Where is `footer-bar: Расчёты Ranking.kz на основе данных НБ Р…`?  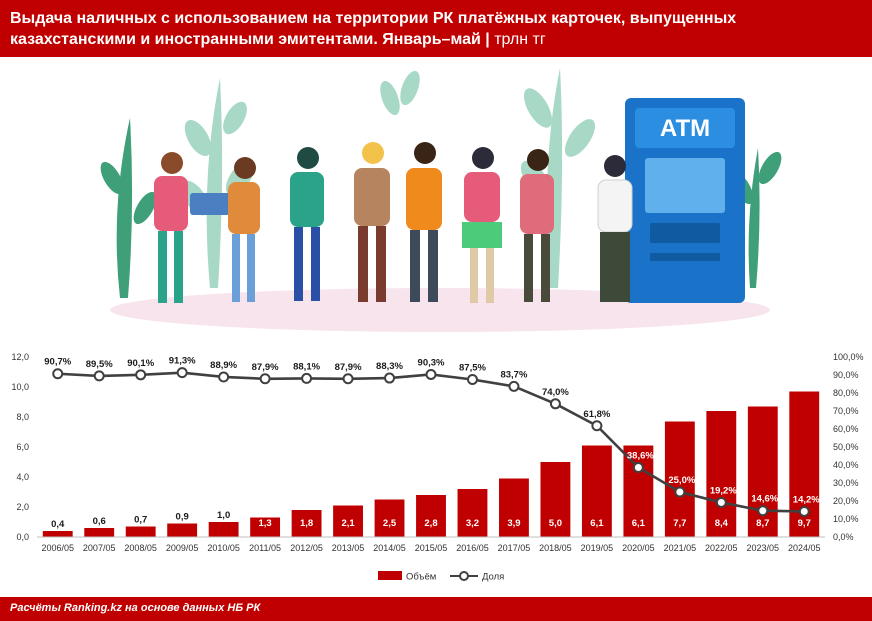
footer-bar: Расчёты Ranking.kz на основе данных НБ Р… is located at coordinates (436, 609).